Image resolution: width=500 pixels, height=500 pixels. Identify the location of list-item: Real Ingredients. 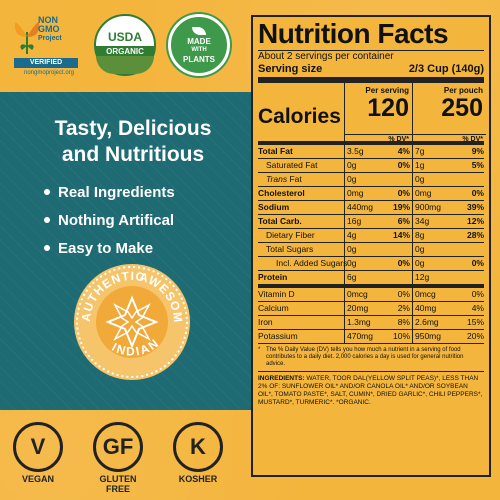
(109, 192).